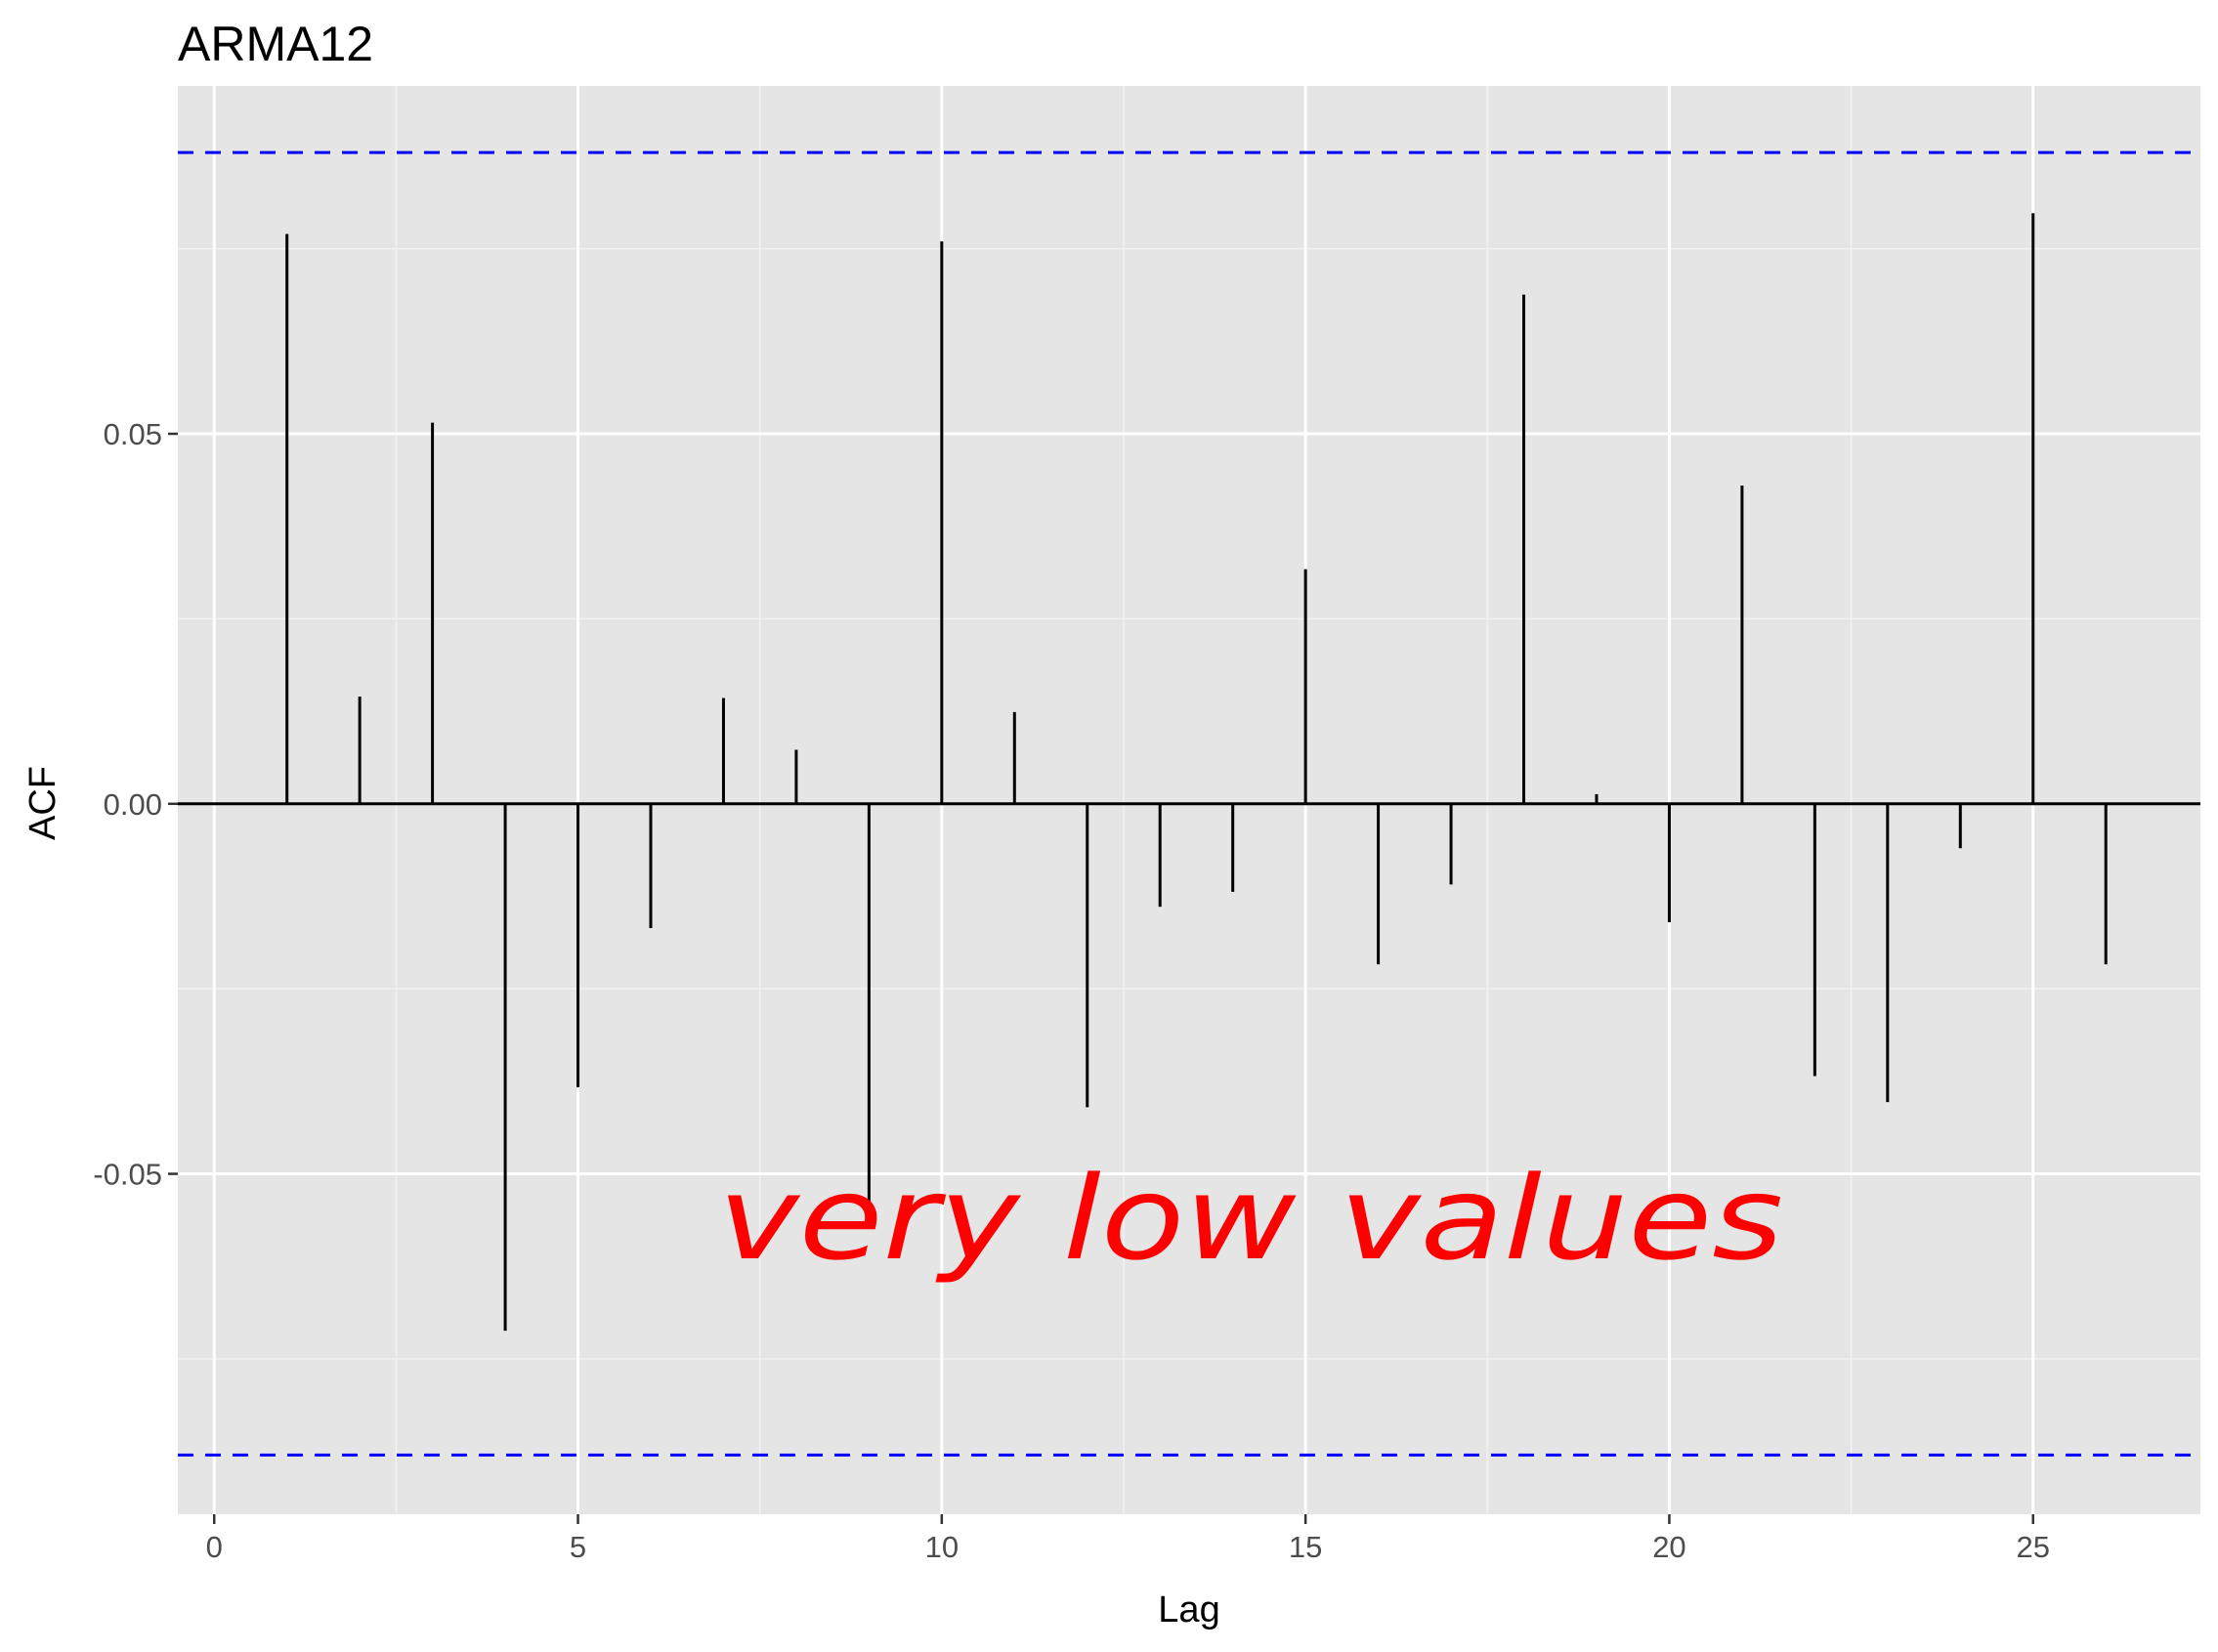  What do you see at coordinates (133, 434) in the screenshot?
I see `y-tick-label: 0.05` at bounding box center [133, 434].